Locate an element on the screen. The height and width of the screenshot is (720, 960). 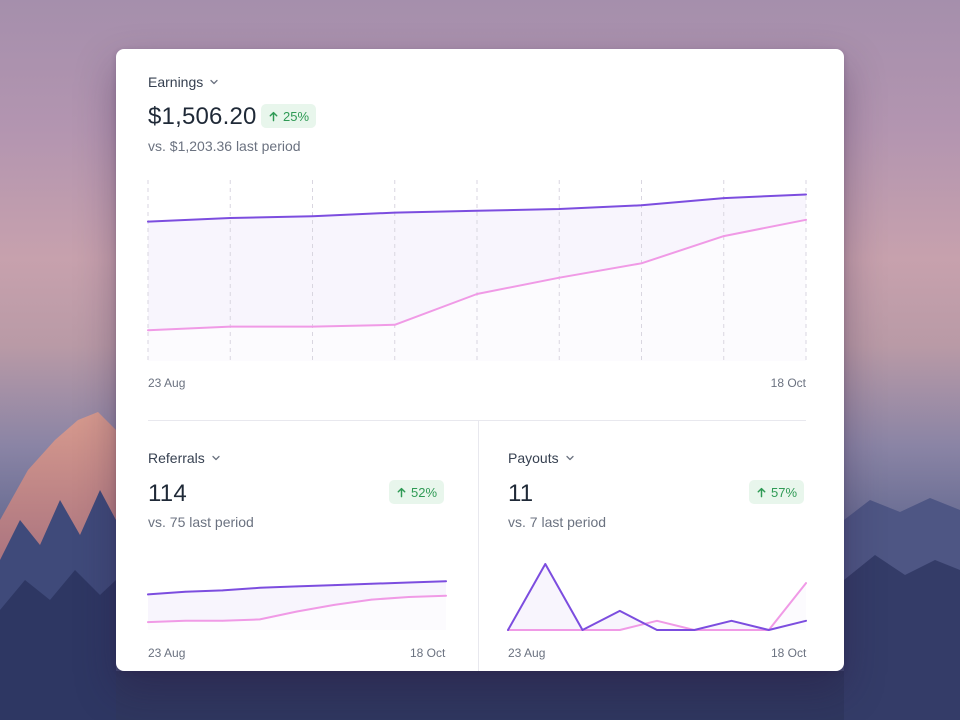
earnings-compare: vs. $1,203.36 last period is located at coordinates (224, 146).